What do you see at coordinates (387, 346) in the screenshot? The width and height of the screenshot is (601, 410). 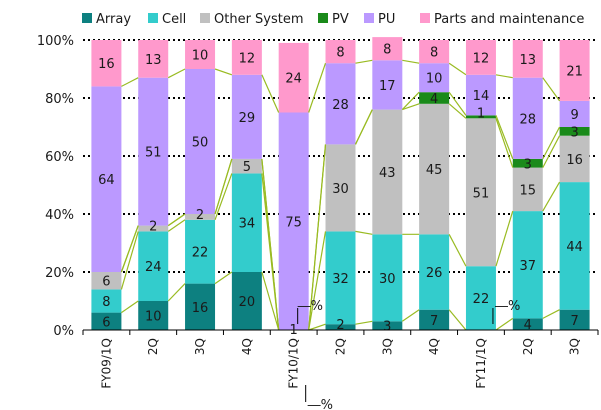 I see `x-tick-label-6: 3Q` at bounding box center [387, 346].